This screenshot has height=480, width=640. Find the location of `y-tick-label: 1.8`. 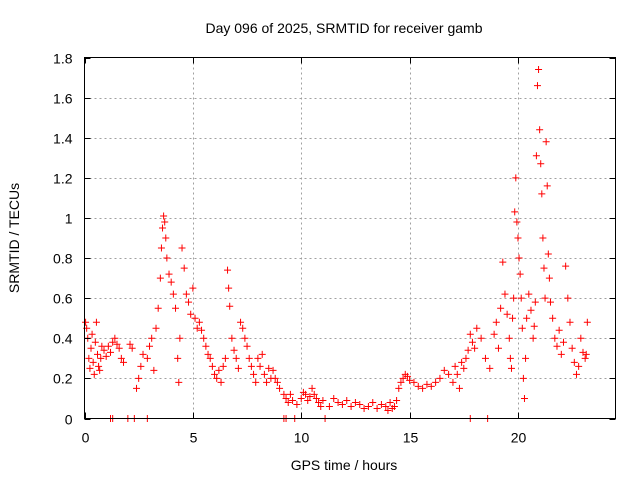

y-tick-label: 1.8 is located at coordinates (63, 59).